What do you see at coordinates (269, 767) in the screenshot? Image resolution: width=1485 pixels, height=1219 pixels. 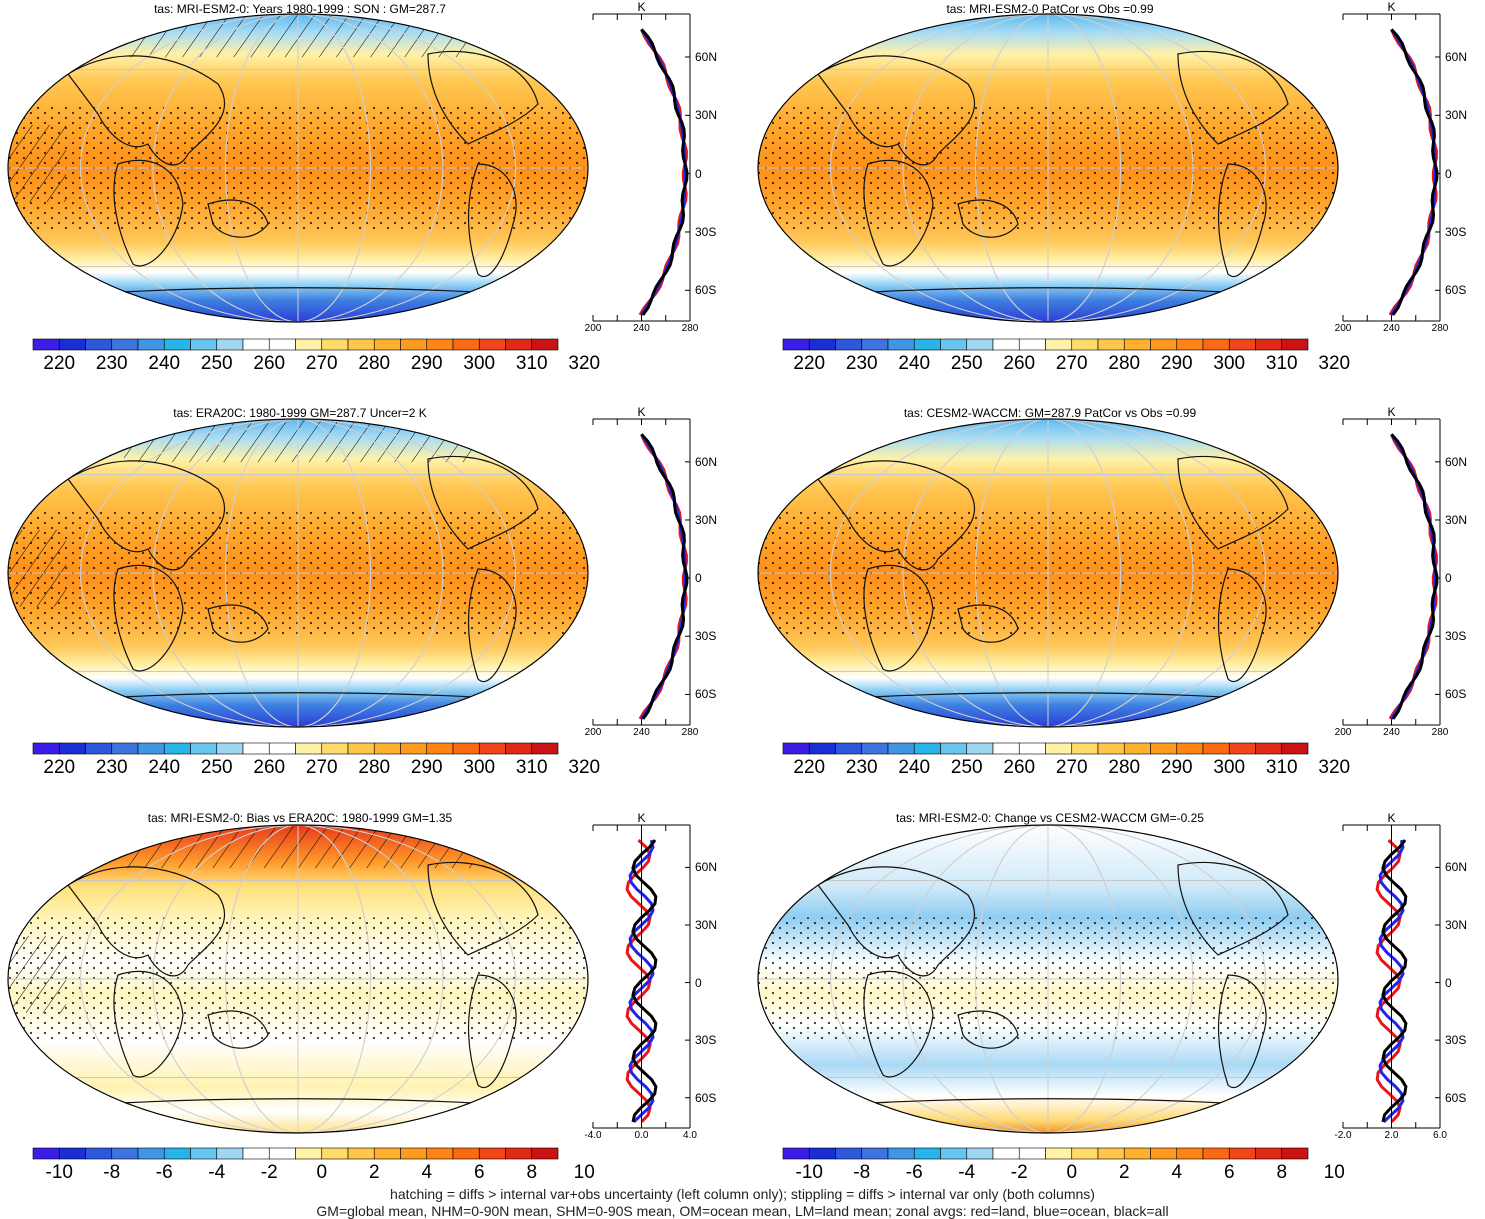 I see `colorbar-tick-label: 260` at bounding box center [269, 767].